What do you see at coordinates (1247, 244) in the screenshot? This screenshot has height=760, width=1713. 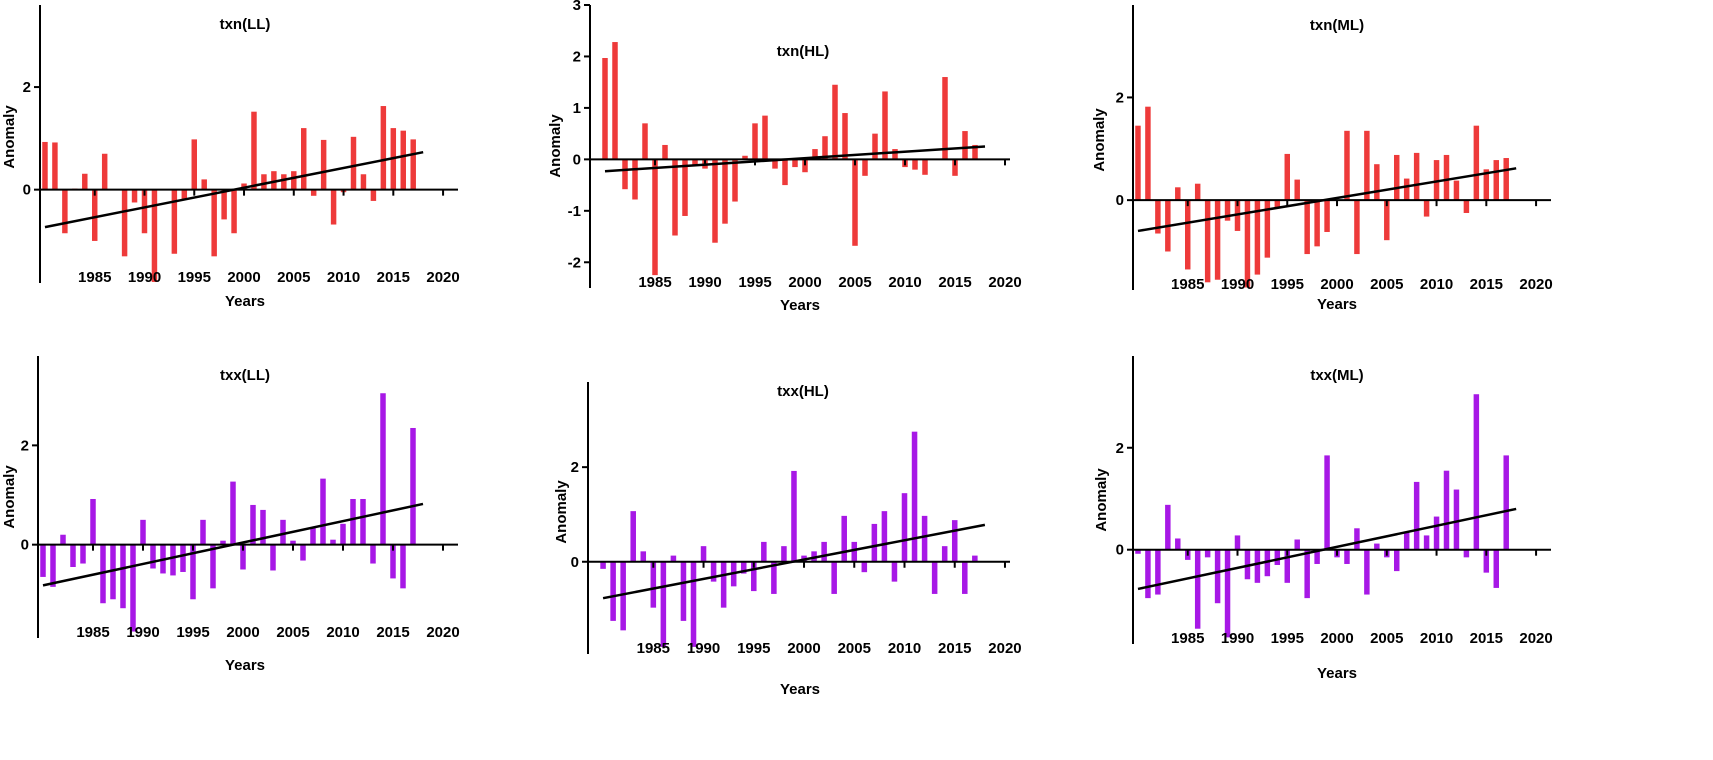 I see `bar-1991` at bounding box center [1247, 244].